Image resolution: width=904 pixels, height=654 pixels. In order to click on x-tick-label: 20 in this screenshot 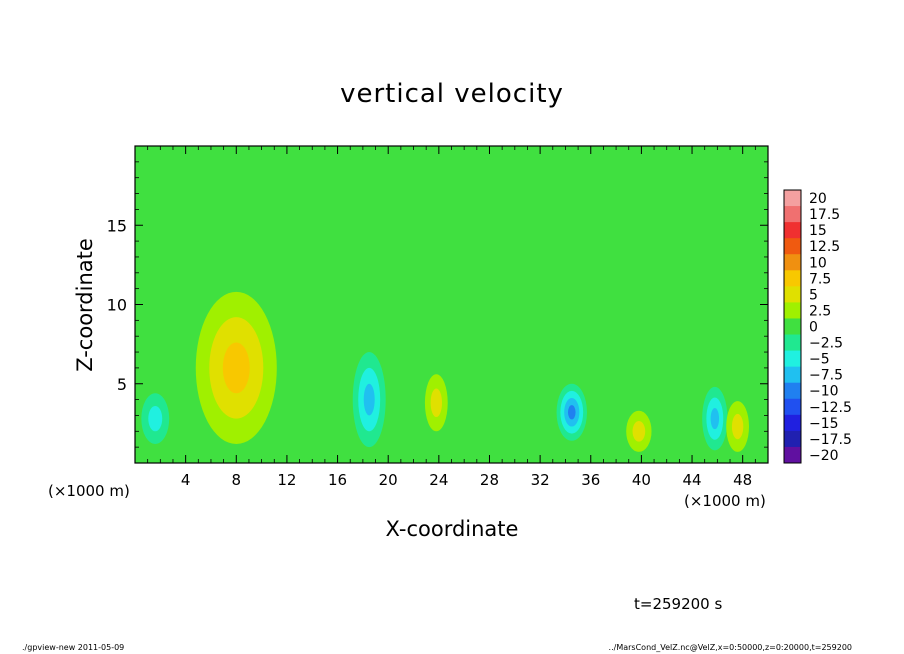, I will do `click(388, 480)`.